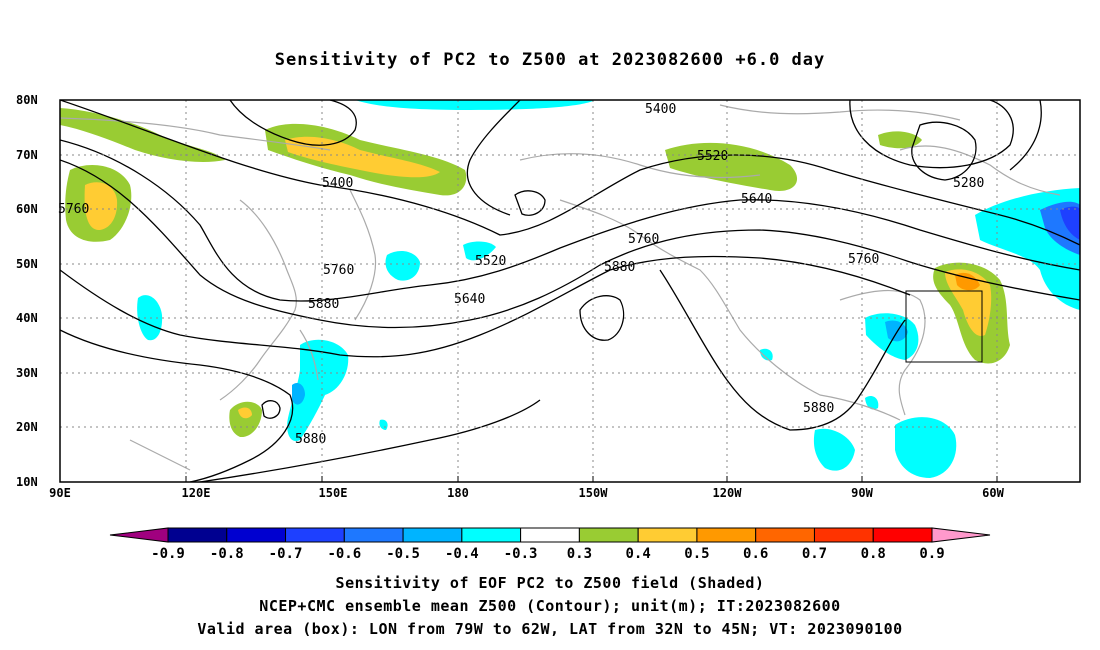 The height and width of the screenshot is (650, 1100). What do you see at coordinates (521, 554) in the screenshot?
I see `colorbar-label: -0.3` at bounding box center [521, 554].